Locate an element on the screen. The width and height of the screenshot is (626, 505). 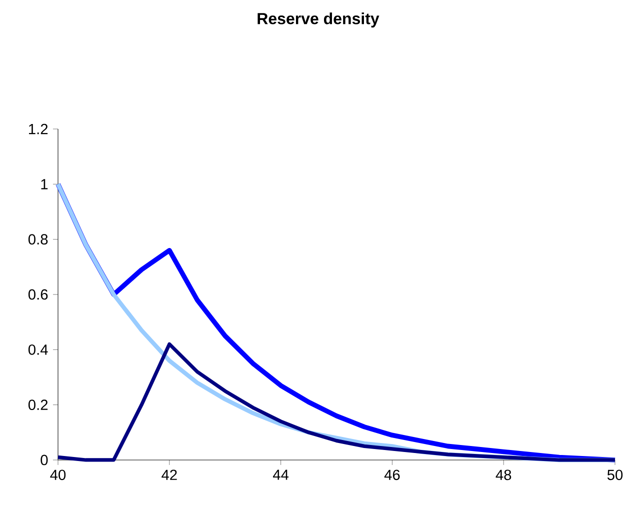
y-tick-label: 0.4 is located at coordinates (38, 349).